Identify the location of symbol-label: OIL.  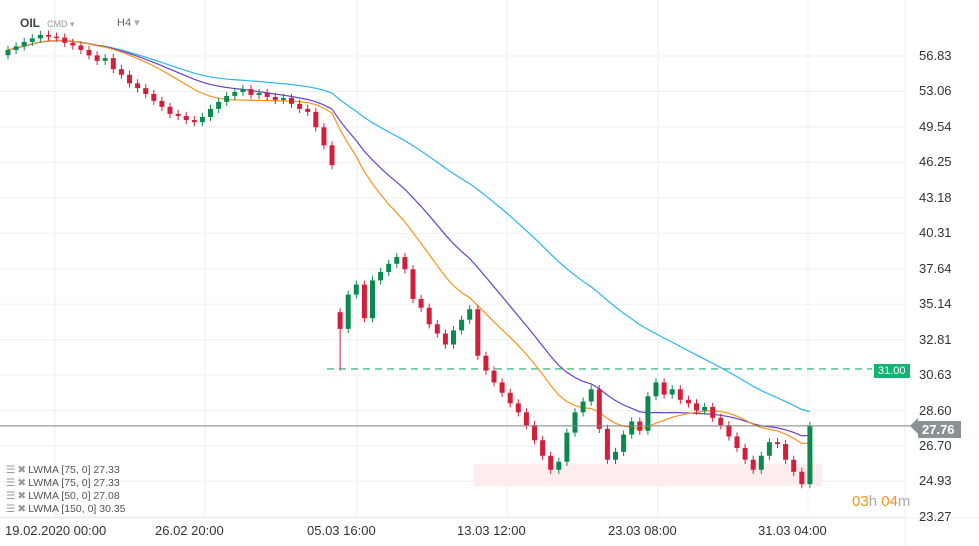
(30, 23).